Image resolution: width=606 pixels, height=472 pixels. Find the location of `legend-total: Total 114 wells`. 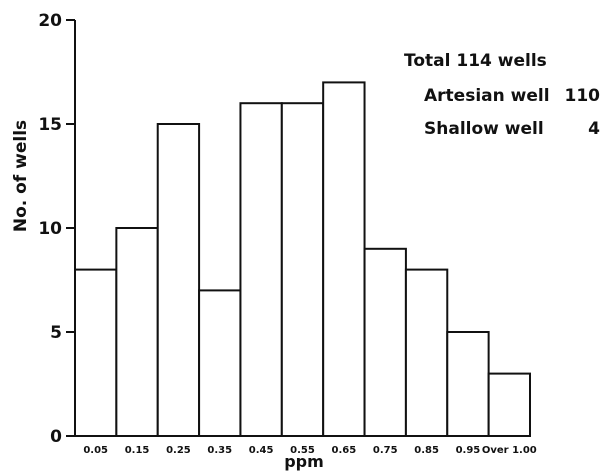

legend-total: Total 114 wells is located at coordinates (475, 61).